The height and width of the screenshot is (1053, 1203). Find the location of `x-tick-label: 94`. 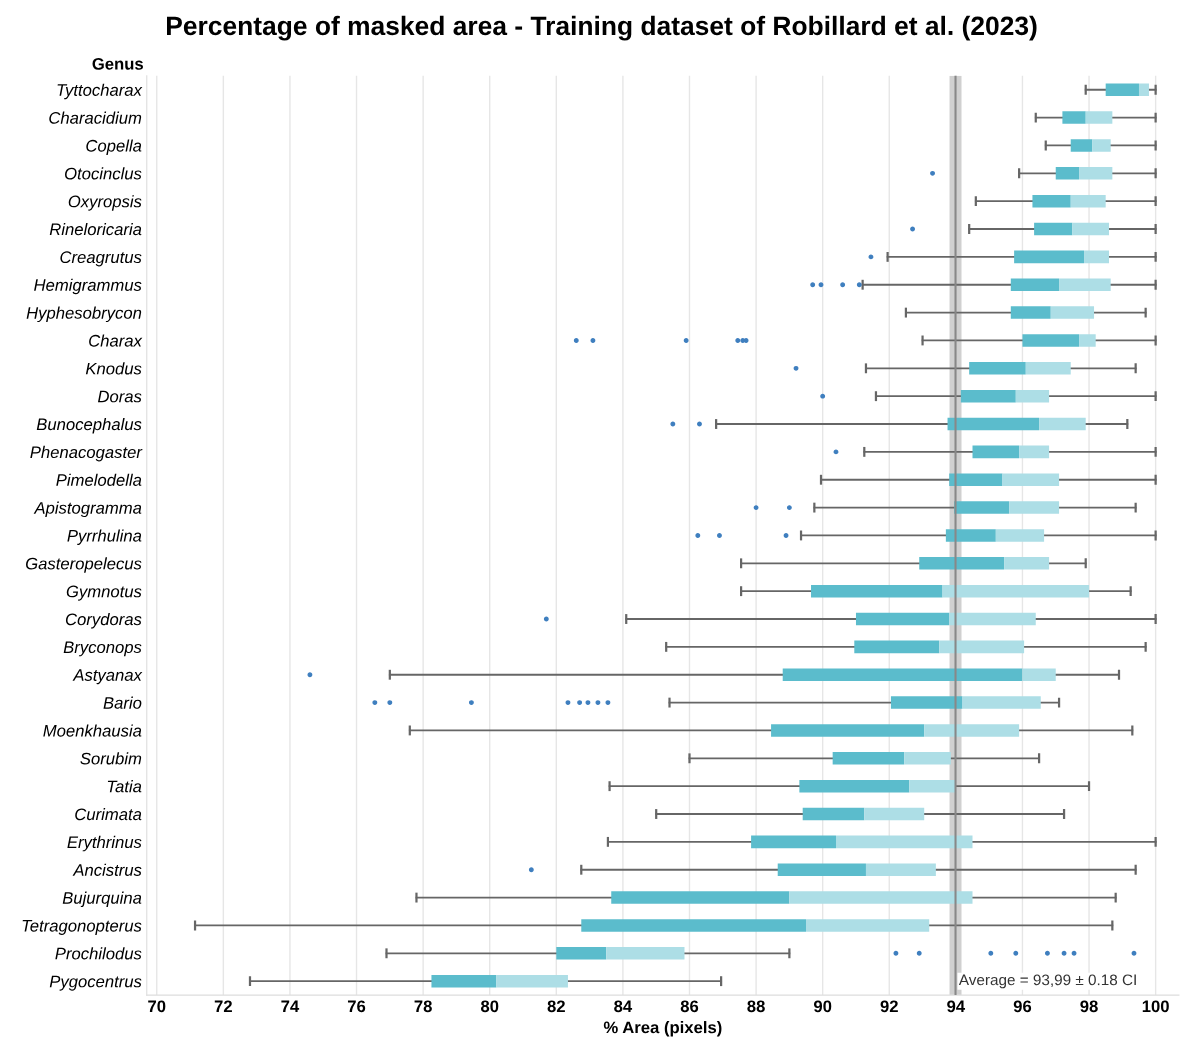

x-tick-label: 94 is located at coordinates (956, 1006).